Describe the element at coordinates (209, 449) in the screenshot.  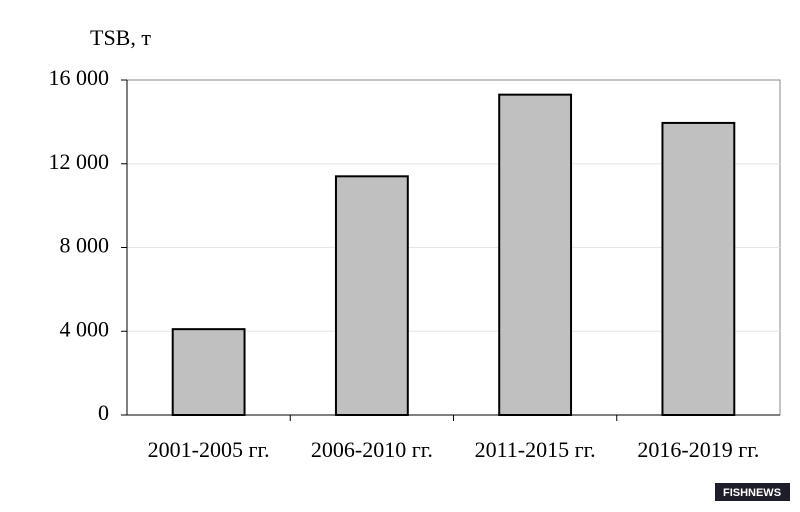
I see `x-tick-label: 2001-2005 гг.` at that location.